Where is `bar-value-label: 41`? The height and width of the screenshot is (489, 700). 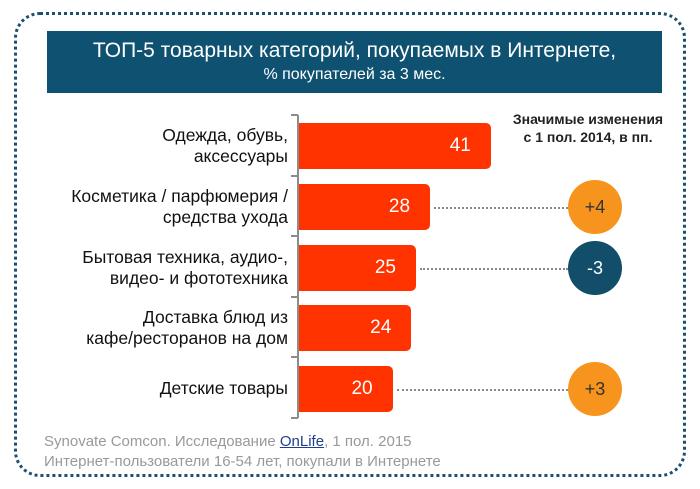 bar-value-label: 41 is located at coordinates (460, 146).